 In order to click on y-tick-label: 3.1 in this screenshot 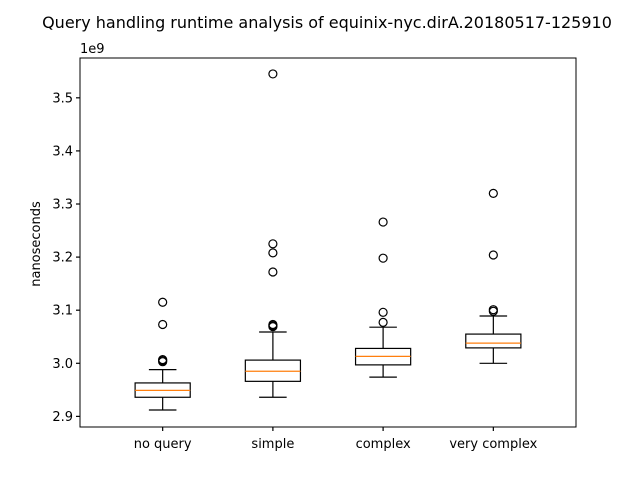, I will do `click(62, 311)`.